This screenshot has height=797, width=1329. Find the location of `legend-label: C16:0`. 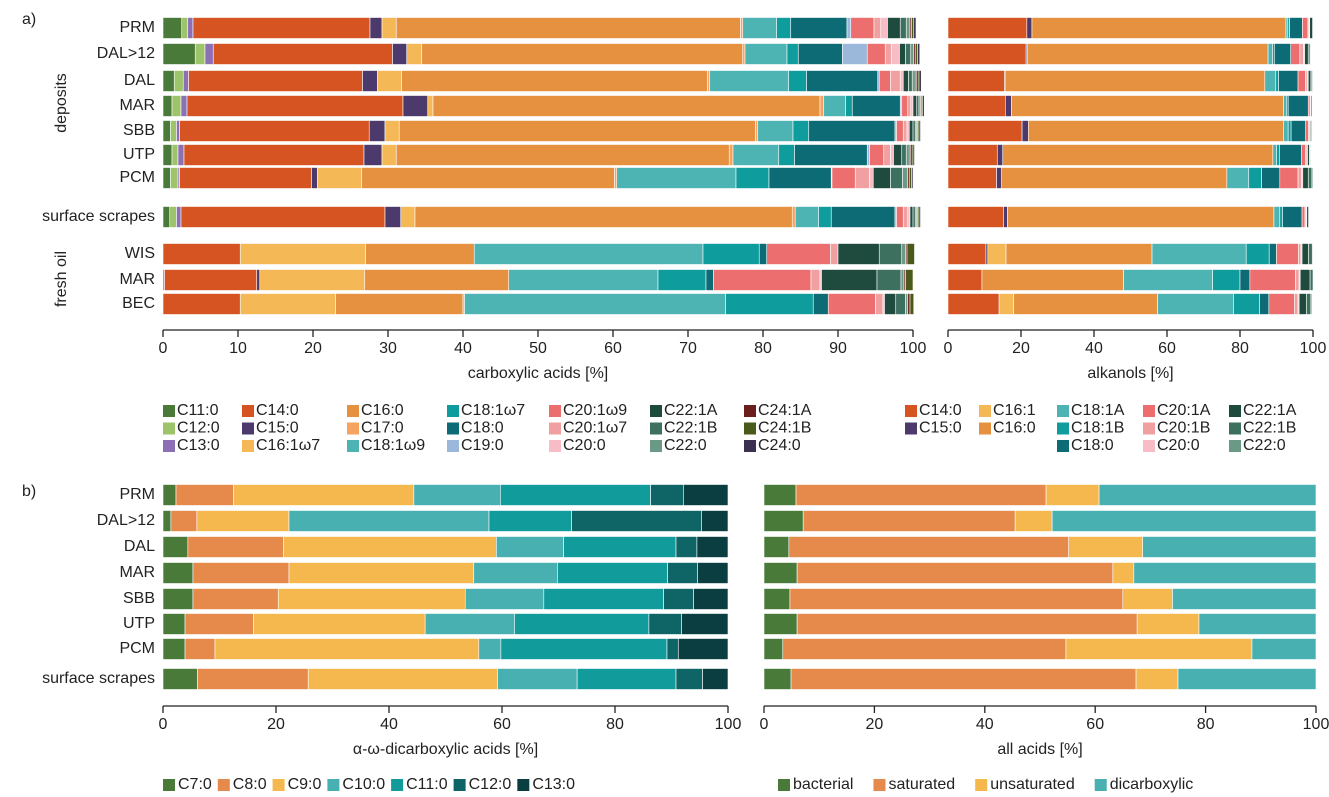

legend-label: C16:0 is located at coordinates (382, 410).